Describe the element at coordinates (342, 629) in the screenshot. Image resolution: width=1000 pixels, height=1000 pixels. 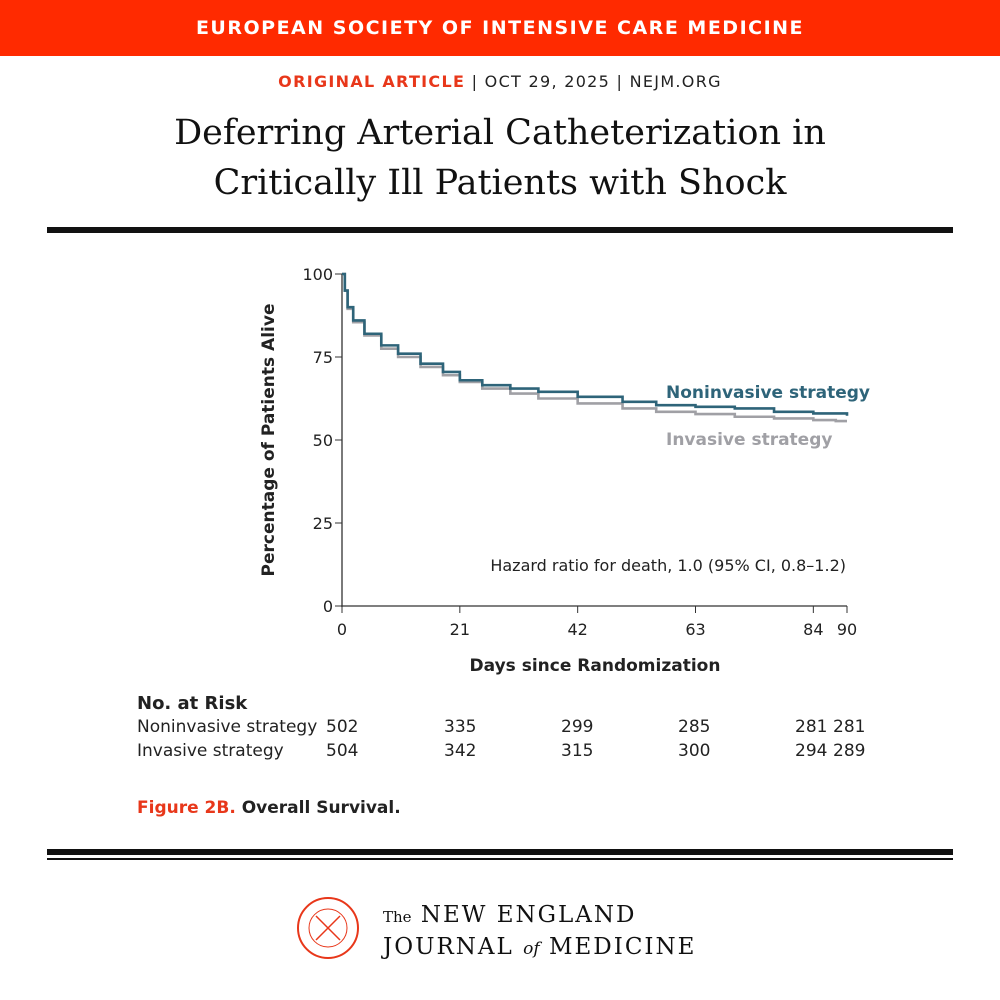
I see `x-tick-label: 0` at that location.